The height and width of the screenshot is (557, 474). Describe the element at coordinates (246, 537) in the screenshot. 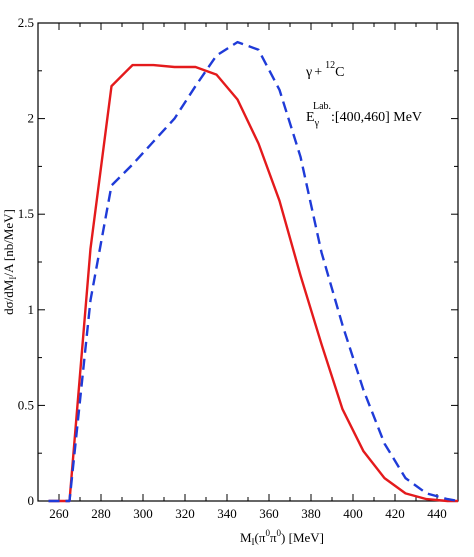

I see `x-axis-title-main: M` at that location.